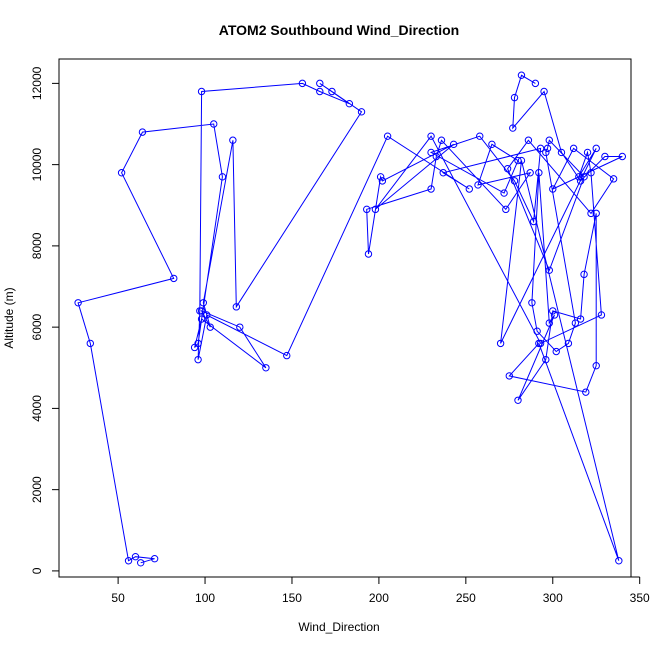  What do you see at coordinates (37, 165) in the screenshot?
I see `y-tick-label: 10000` at bounding box center [37, 165].